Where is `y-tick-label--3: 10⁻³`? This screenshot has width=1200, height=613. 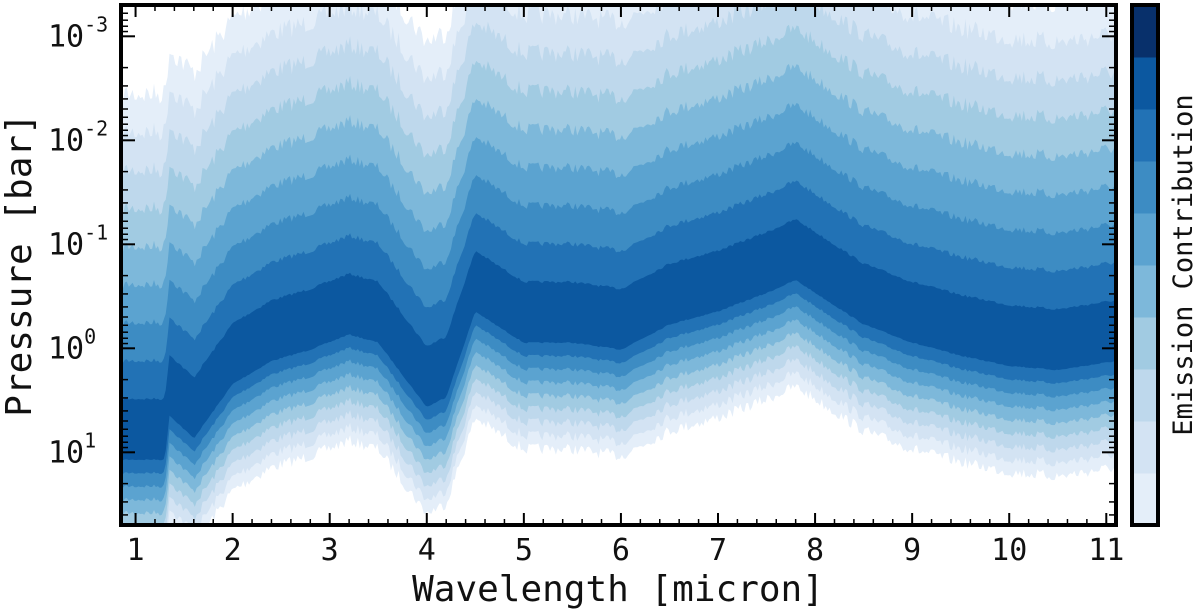
y-tick-label--3: 10⁻³ is located at coordinates (78, 33).